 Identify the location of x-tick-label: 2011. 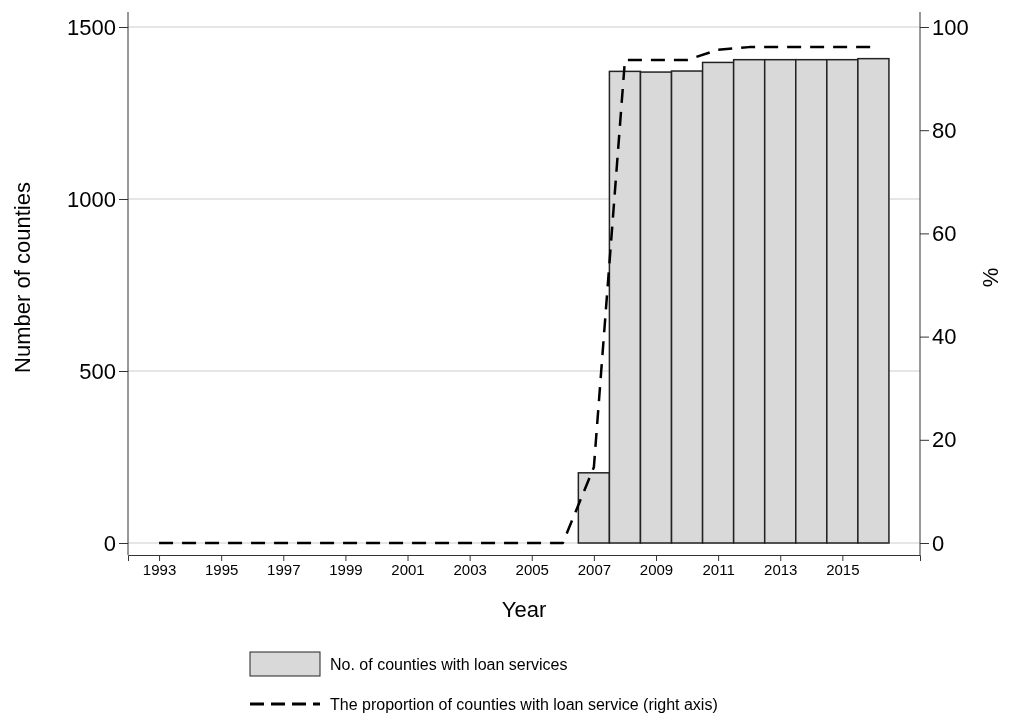
(718, 569).